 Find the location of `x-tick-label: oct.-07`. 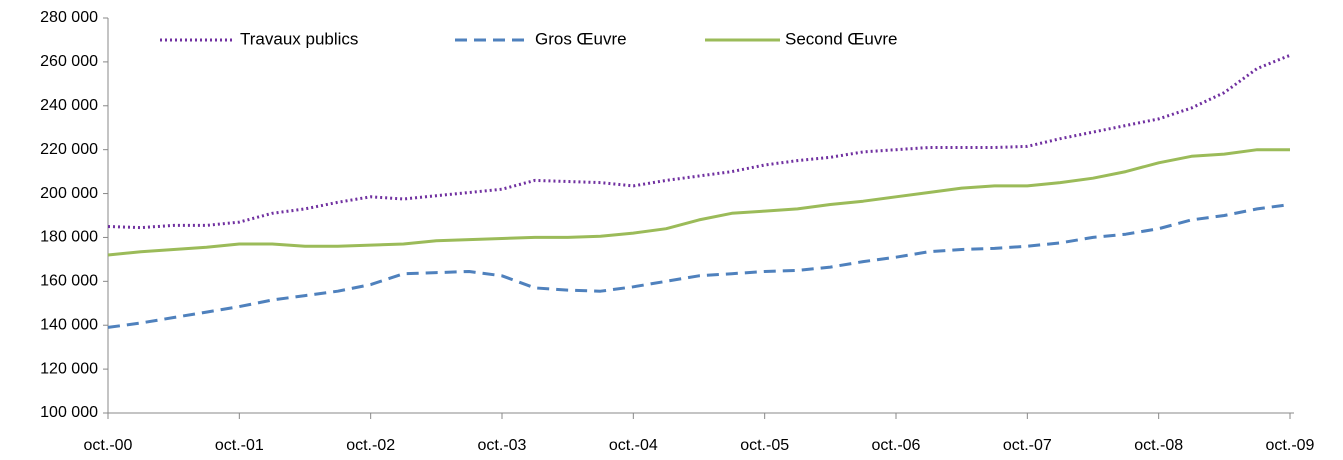

x-tick-label: oct.-07 is located at coordinates (1027, 445).